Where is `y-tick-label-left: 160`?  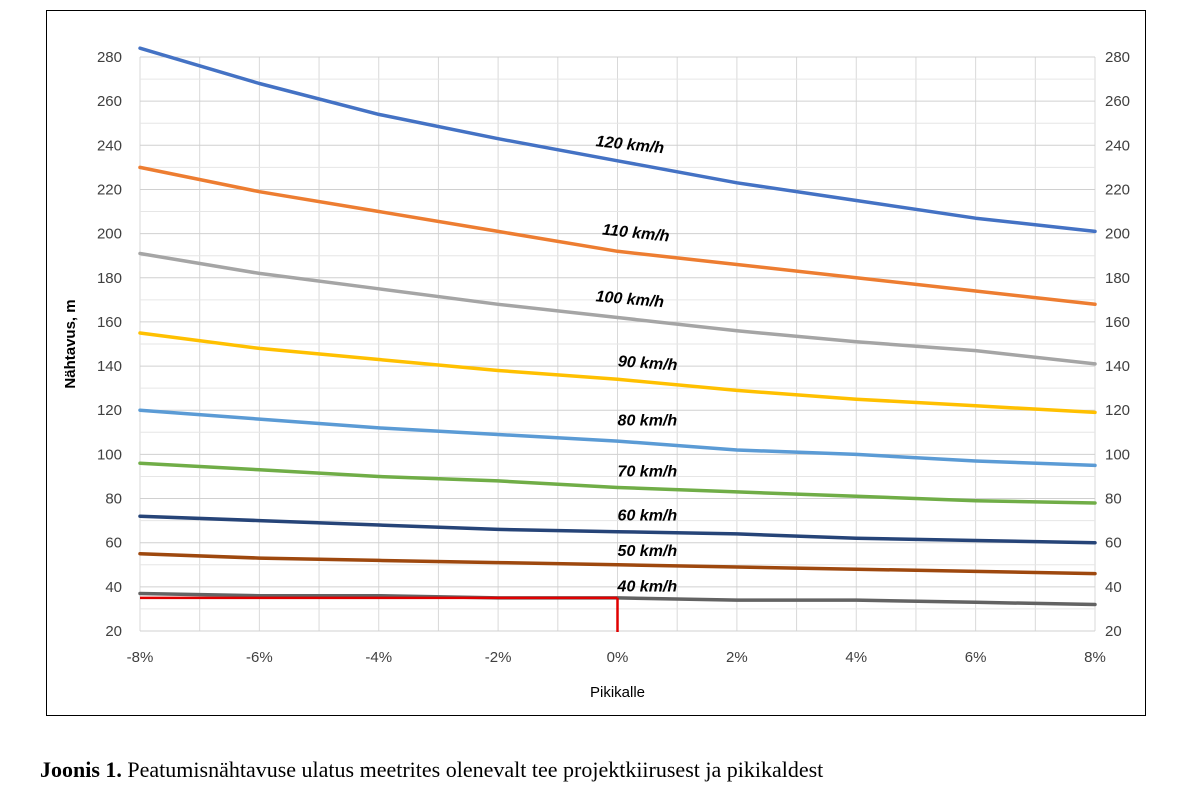 y-tick-label-left: 160 is located at coordinates (109, 322).